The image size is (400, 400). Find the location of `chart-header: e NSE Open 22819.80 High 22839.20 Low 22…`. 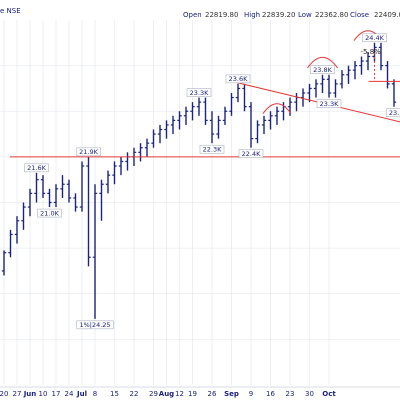

chart-header: e NSE Open 22819.80 High 22839.20 Low 22… is located at coordinates (200, 13).